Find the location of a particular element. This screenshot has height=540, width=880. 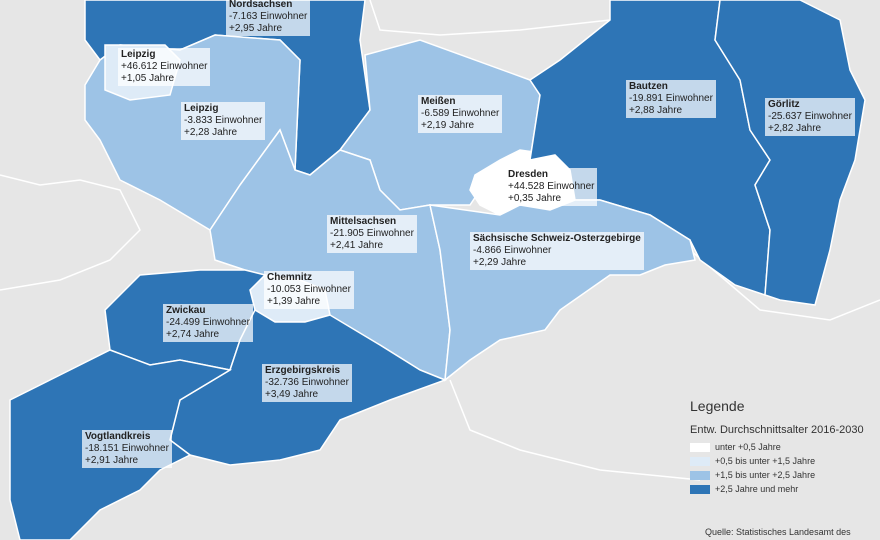

region-population: -10.053 Einwohner is located at coordinates (309, 289).